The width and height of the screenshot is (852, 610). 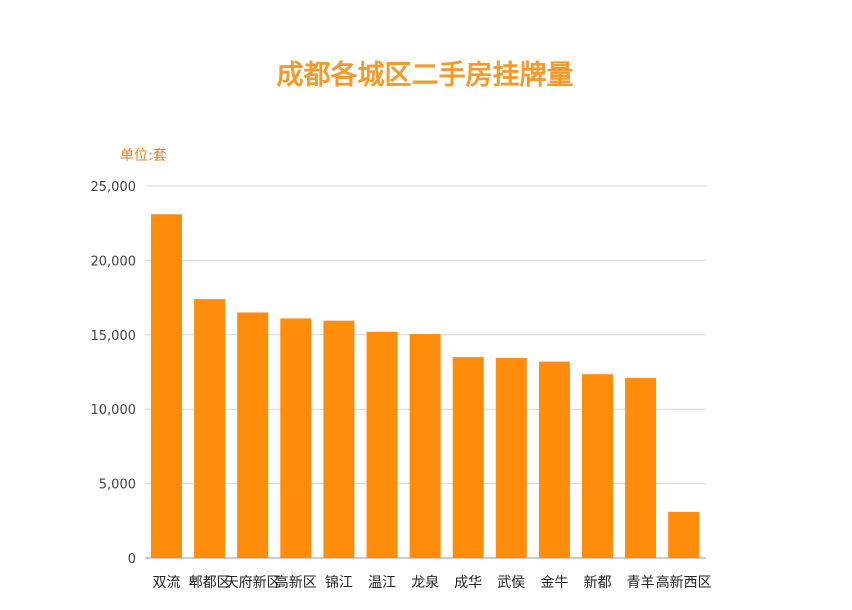 What do you see at coordinates (253, 583) in the screenshot?
I see `x-tick-label: 天府新区` at bounding box center [253, 583].